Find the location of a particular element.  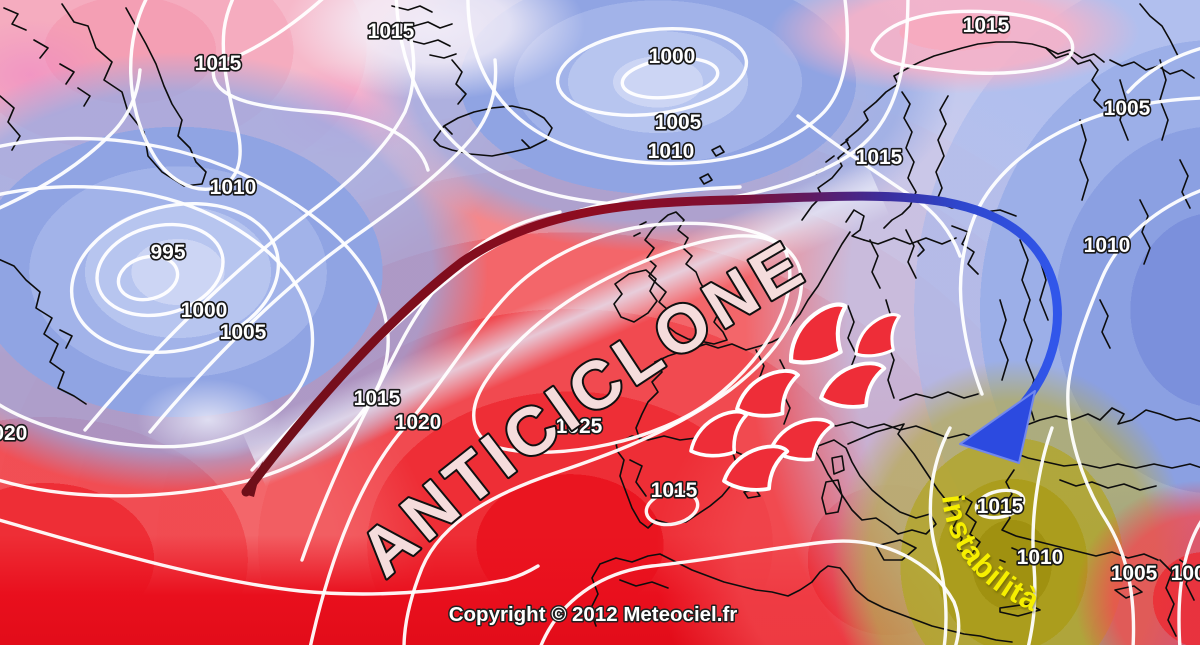

isobar-1005-left is located at coordinates (157, 317).